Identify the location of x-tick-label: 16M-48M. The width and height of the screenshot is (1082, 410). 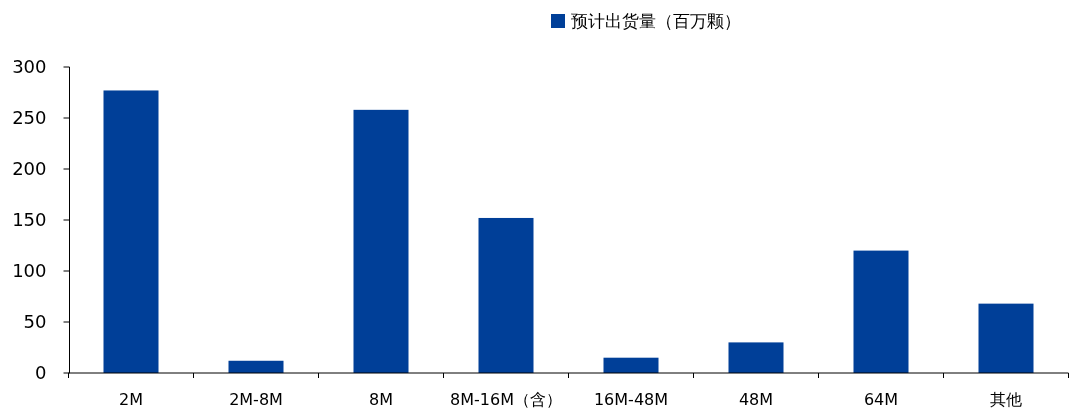
(631, 399).